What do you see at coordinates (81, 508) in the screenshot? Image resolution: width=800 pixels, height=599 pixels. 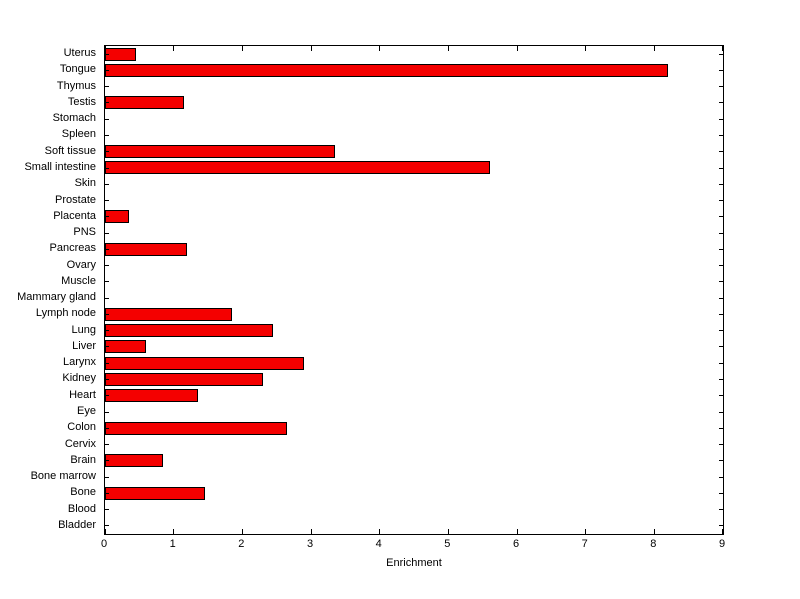 I see `y-tick-label-blood: Blood` at bounding box center [81, 508].